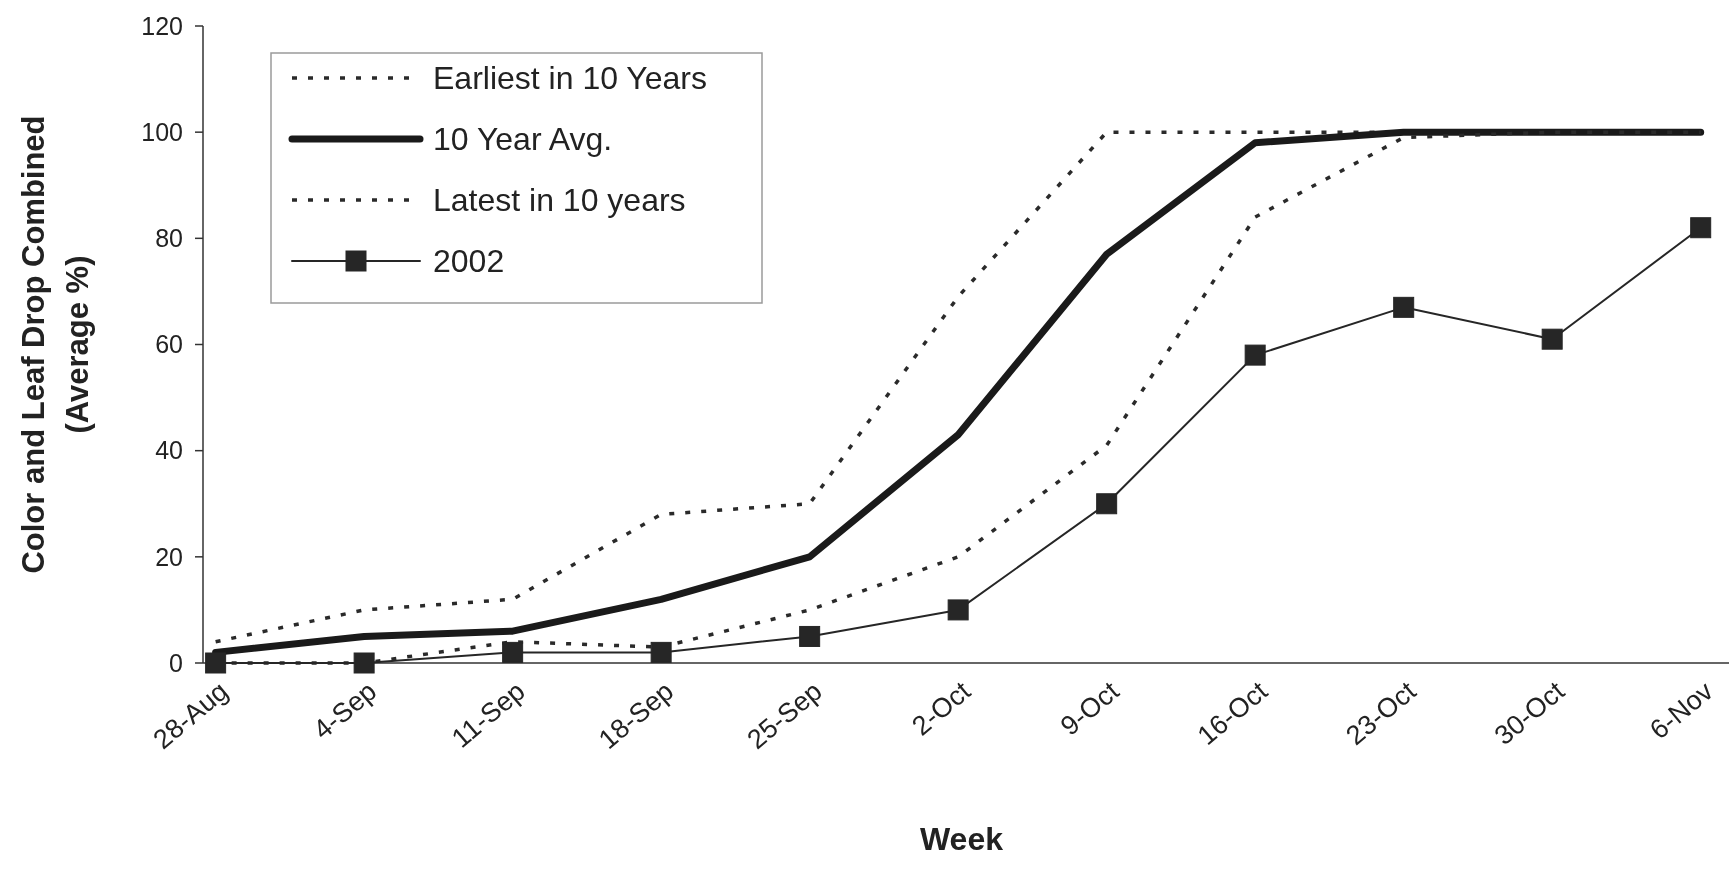 This screenshot has height=869, width=1729. I want to click on y-tick-label: 80, so click(169, 238).